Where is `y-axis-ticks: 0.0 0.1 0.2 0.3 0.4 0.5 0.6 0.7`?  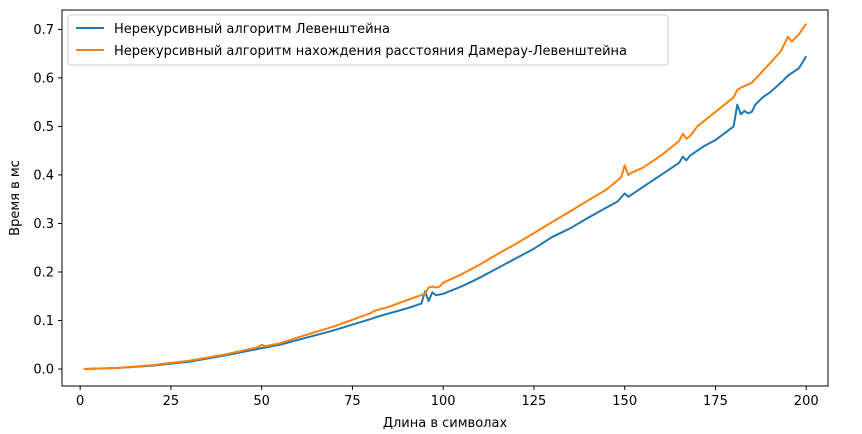 y-axis-ticks: 0.0 0.1 0.2 0.3 0.4 0.5 0.6 0.7 is located at coordinates (47, 200).